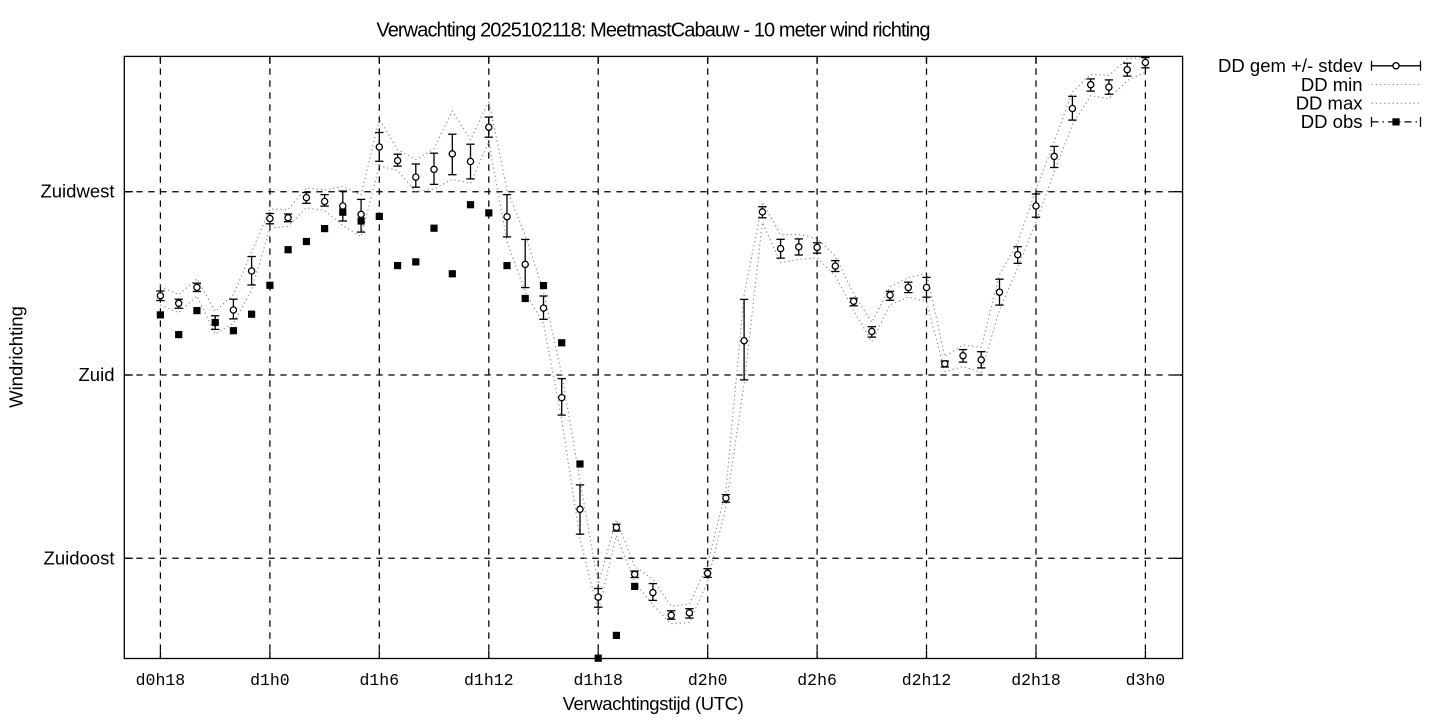  I want to click on svg-text: Zuidwest, so click(77, 191).